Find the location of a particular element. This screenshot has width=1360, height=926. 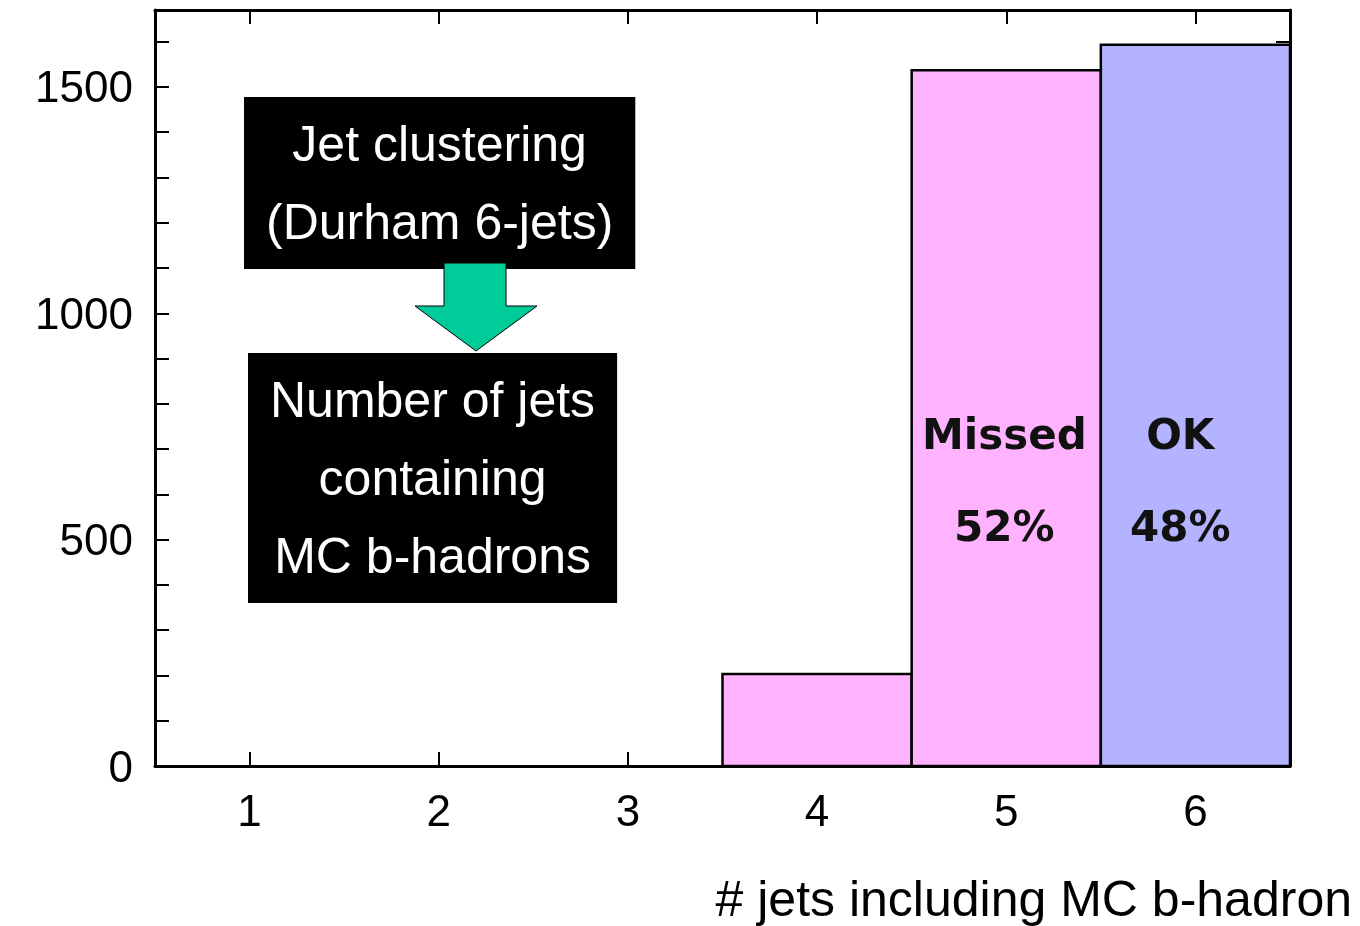

y-tick-label: 1000 is located at coordinates (84, 313).